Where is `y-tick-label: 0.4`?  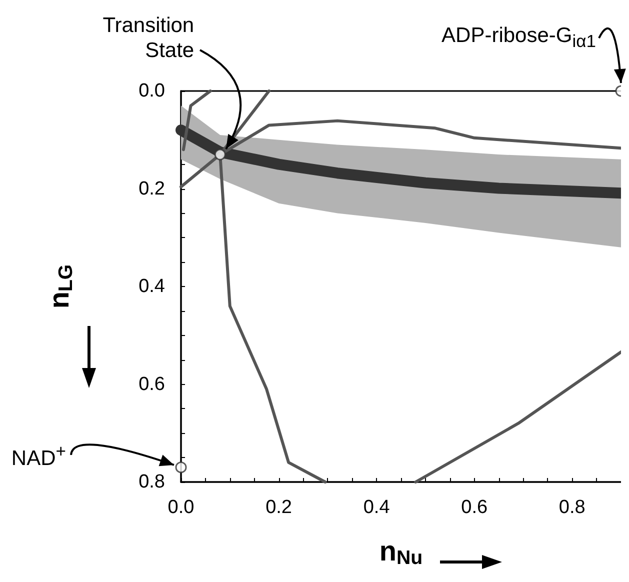
y-tick-label: 0.4 is located at coordinates (152, 286).